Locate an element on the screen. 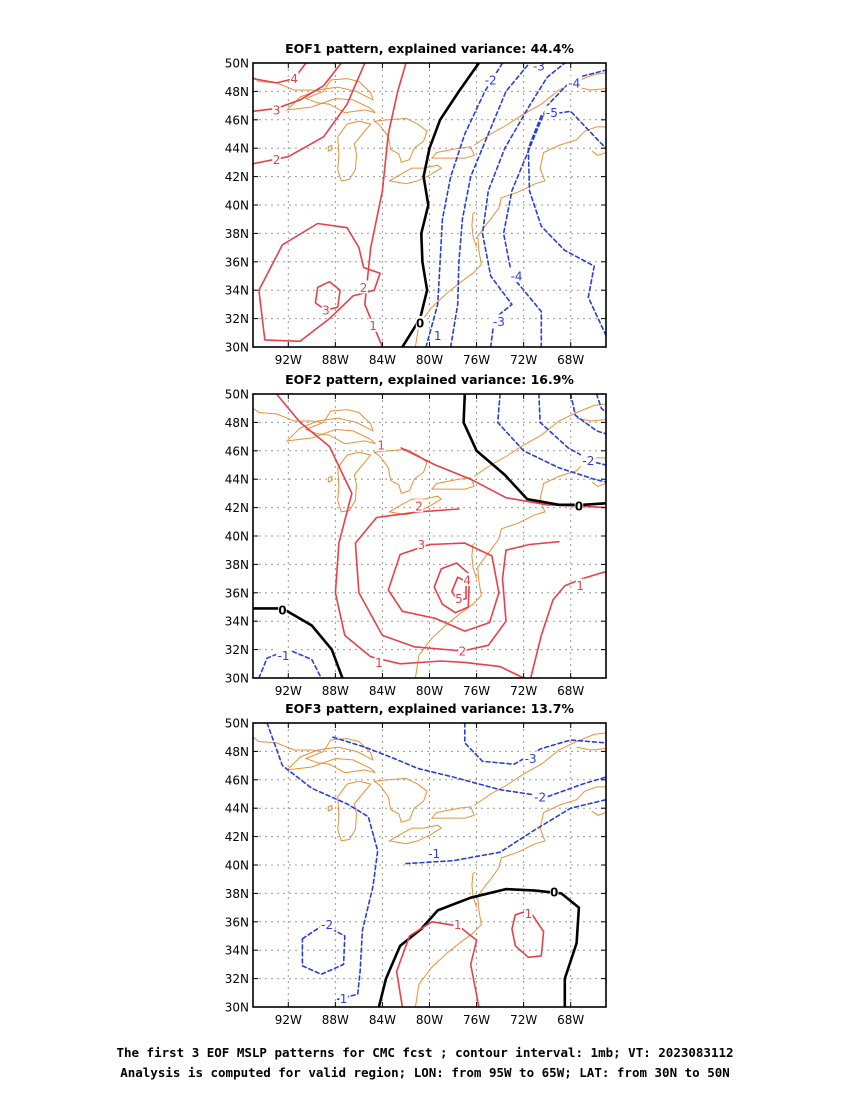 The image size is (850, 1100). contour-label: 4 is located at coordinates (467, 581).